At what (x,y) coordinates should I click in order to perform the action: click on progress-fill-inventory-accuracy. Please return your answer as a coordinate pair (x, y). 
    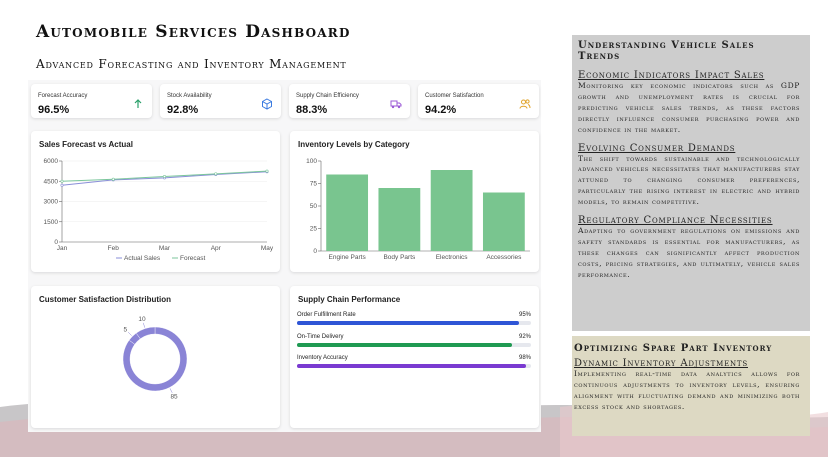
    Looking at the image, I should click on (412, 366).